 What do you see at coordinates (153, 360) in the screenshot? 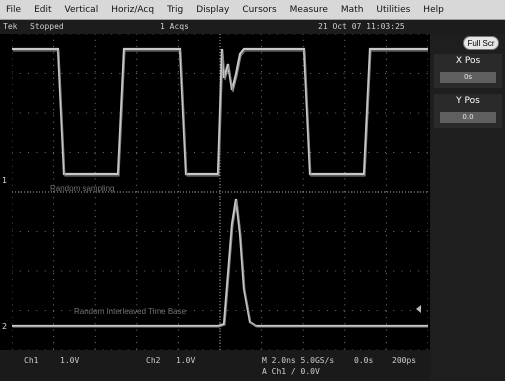
I see `ch2-label: Ch2` at bounding box center [153, 360].